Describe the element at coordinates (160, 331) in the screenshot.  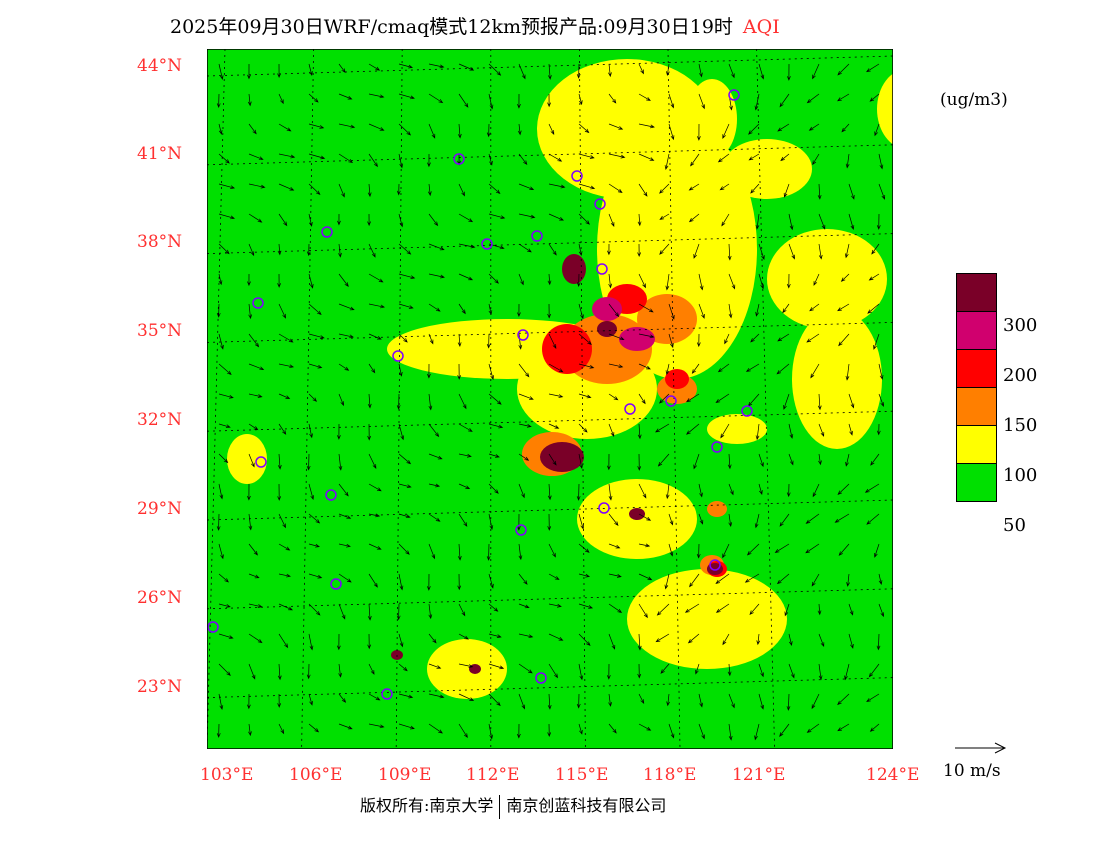
I see `lat-label: 35°N` at that location.